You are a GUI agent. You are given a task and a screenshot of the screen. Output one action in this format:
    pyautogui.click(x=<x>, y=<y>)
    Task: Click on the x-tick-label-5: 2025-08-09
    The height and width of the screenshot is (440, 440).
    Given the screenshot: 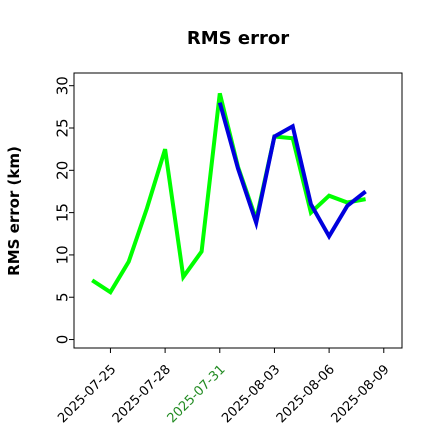 What is the action you would take?
    pyautogui.click(x=361, y=394)
    